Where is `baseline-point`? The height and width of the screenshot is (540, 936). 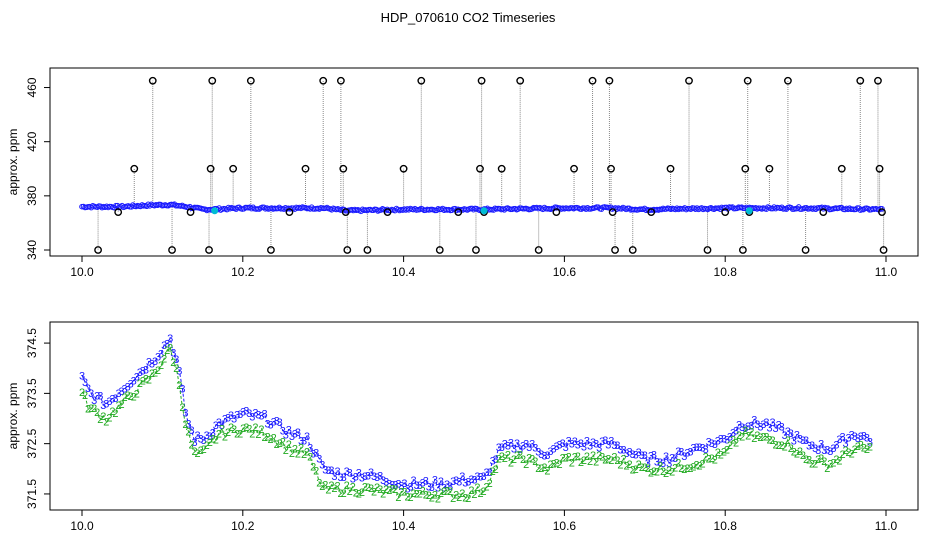 baseline-point is located at coordinates (882, 209).